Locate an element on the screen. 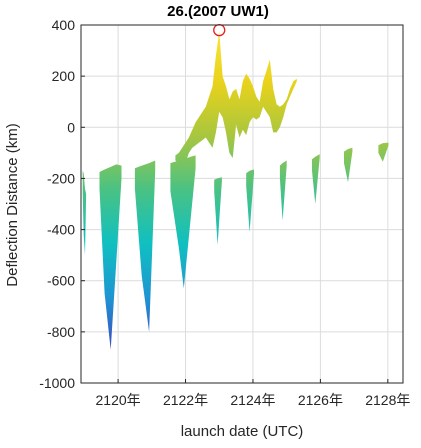 Image resolution: width=421 pixels, height=448 pixels. x-tick-label: 2120年 is located at coordinates (118, 400).